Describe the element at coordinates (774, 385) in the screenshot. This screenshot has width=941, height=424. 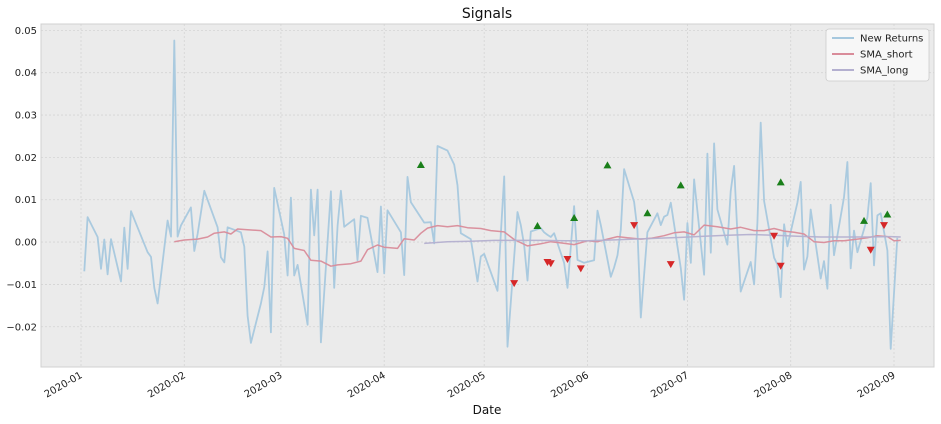
I see `x-tick-label: 2020-08` at that location.